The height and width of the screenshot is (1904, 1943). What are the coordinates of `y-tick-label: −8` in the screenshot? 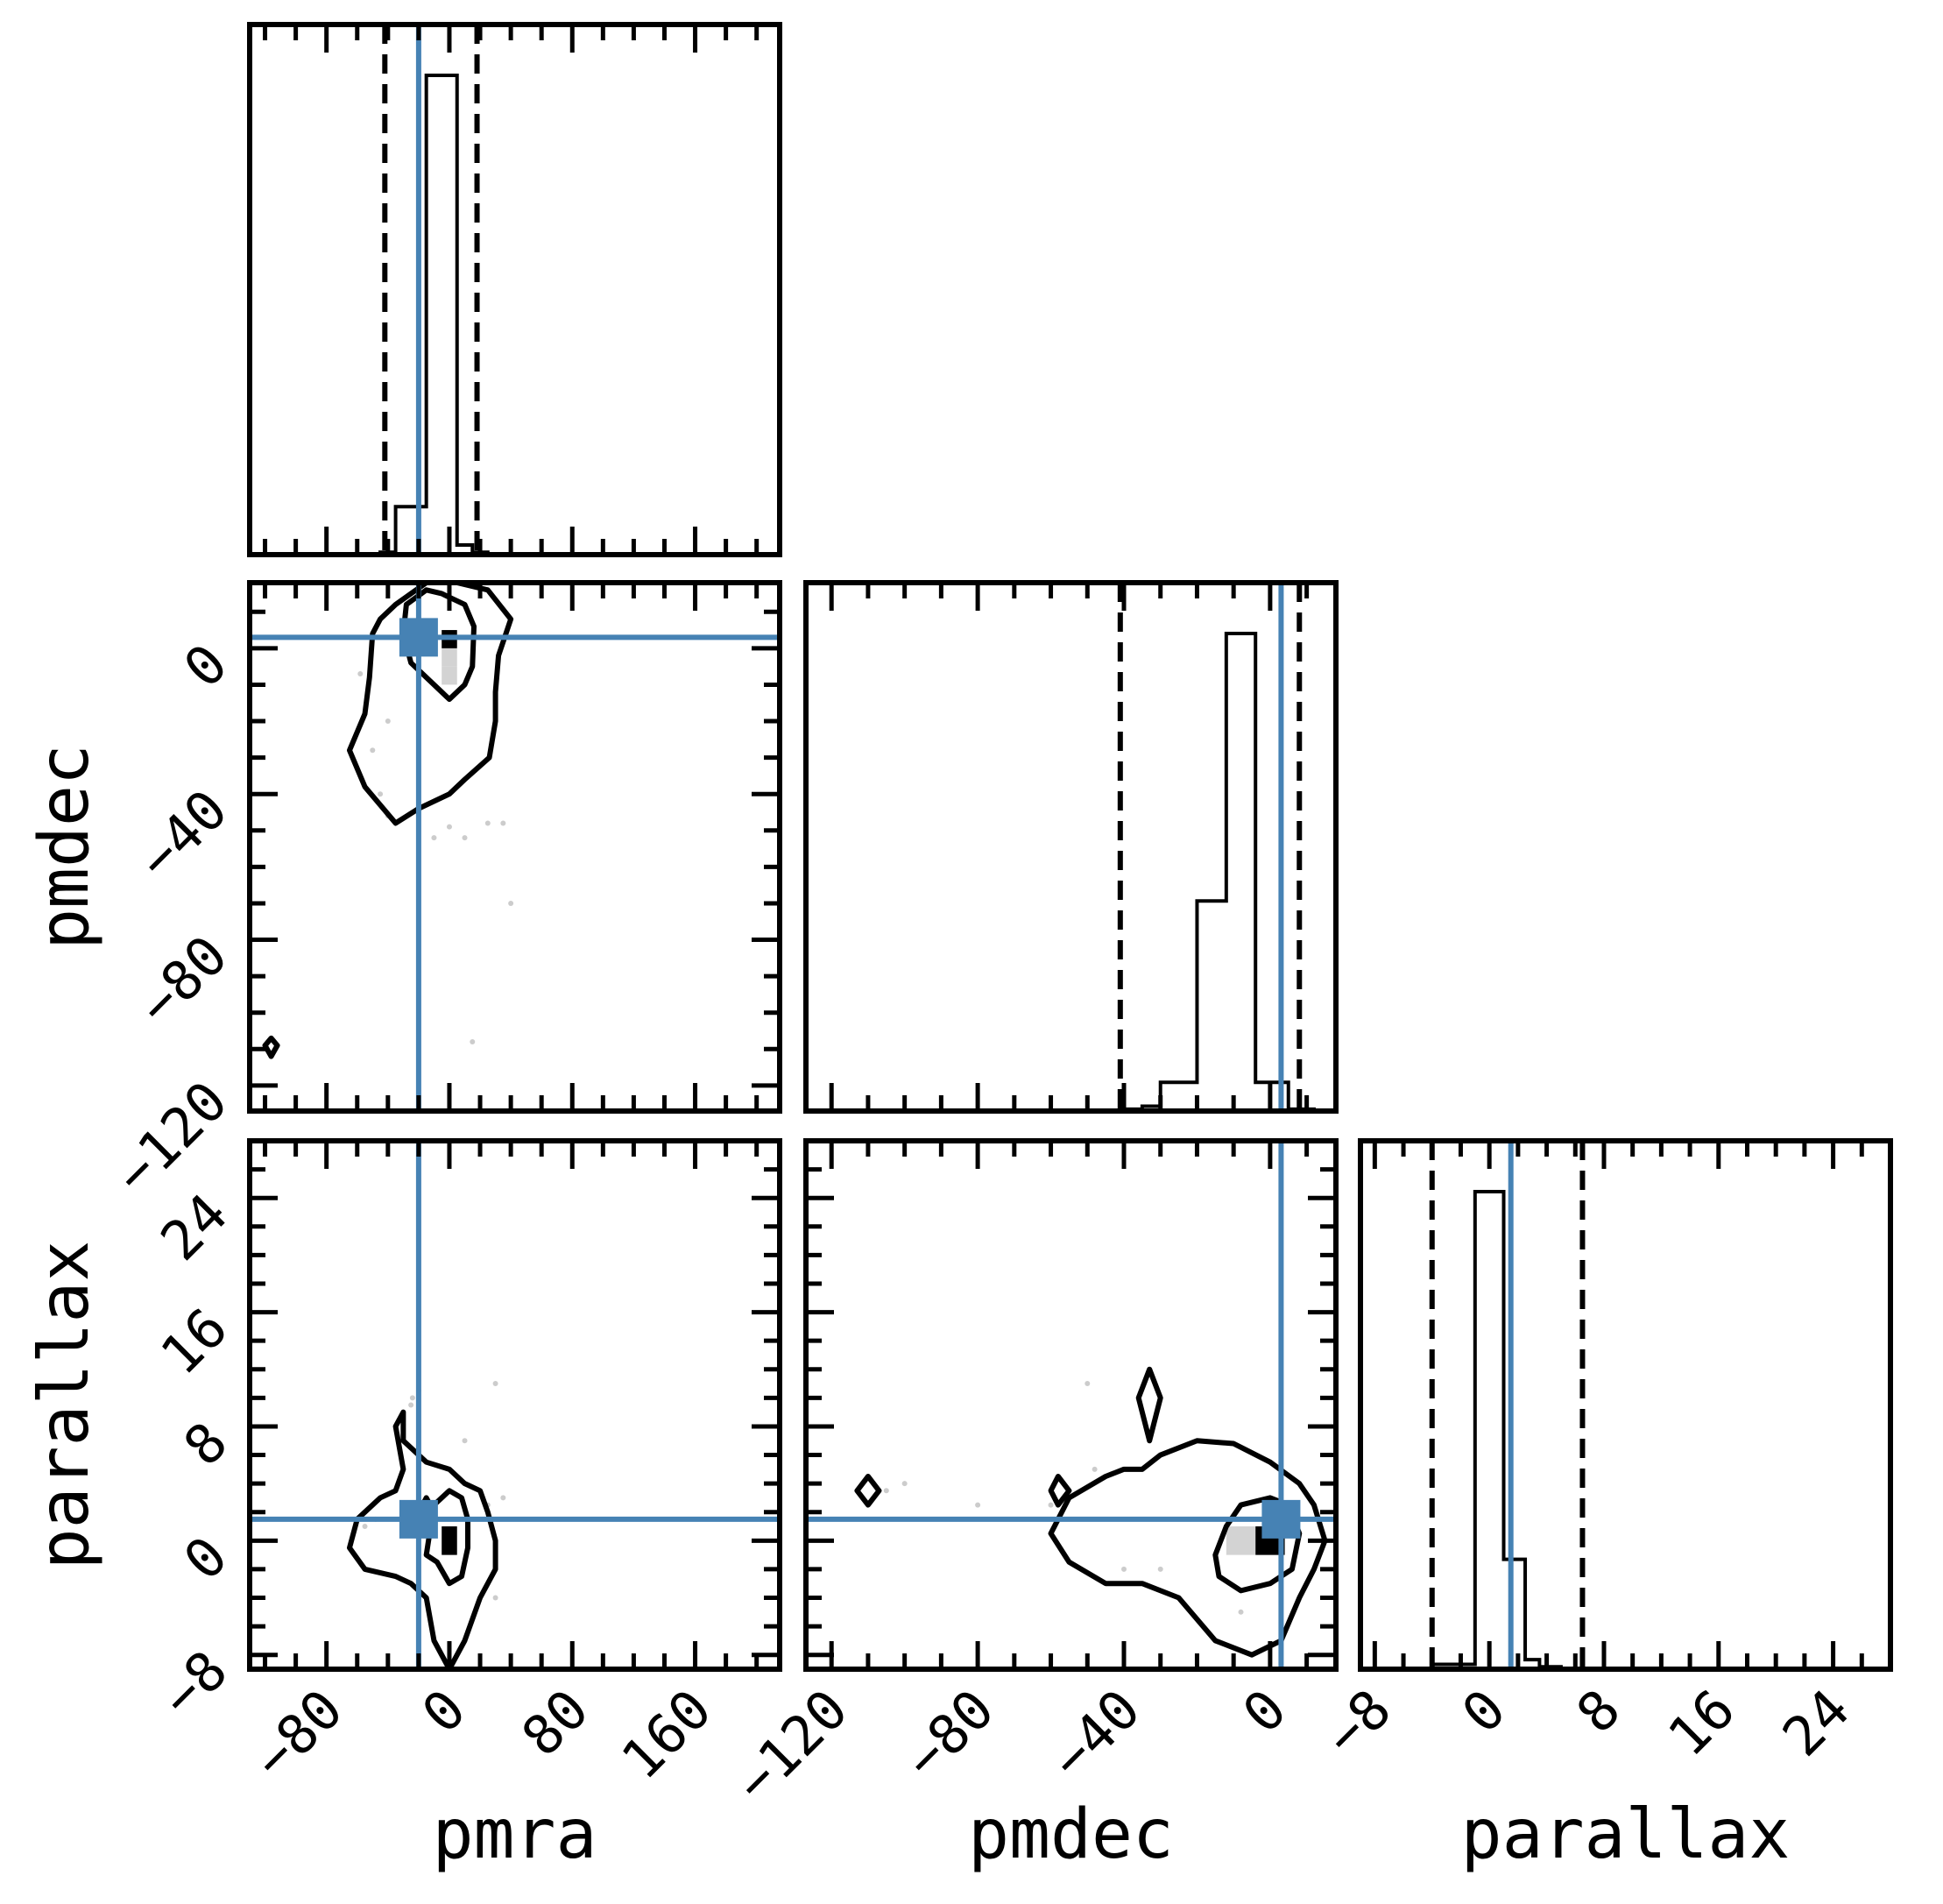 It's located at (193, 1684).